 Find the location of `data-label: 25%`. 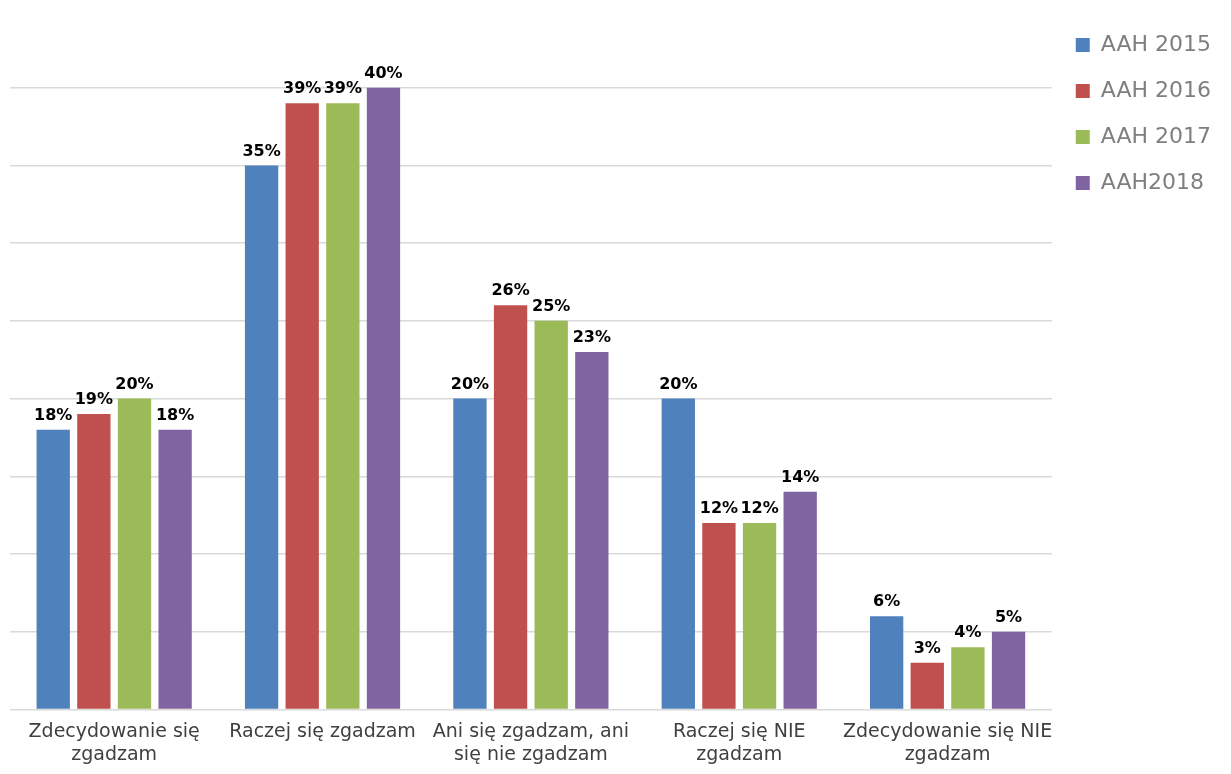

data-label: 25% is located at coordinates (551, 305).